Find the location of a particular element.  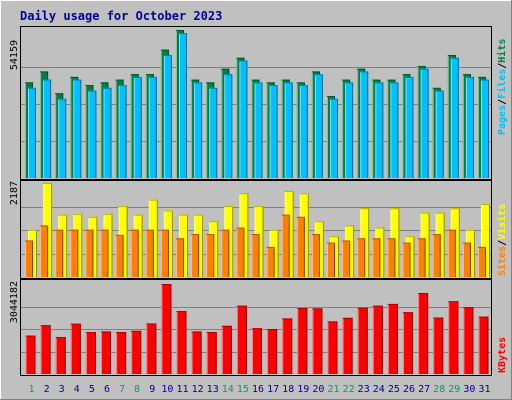

bar-kbytes-day-18-shadow is located at coordinates (292, 346).